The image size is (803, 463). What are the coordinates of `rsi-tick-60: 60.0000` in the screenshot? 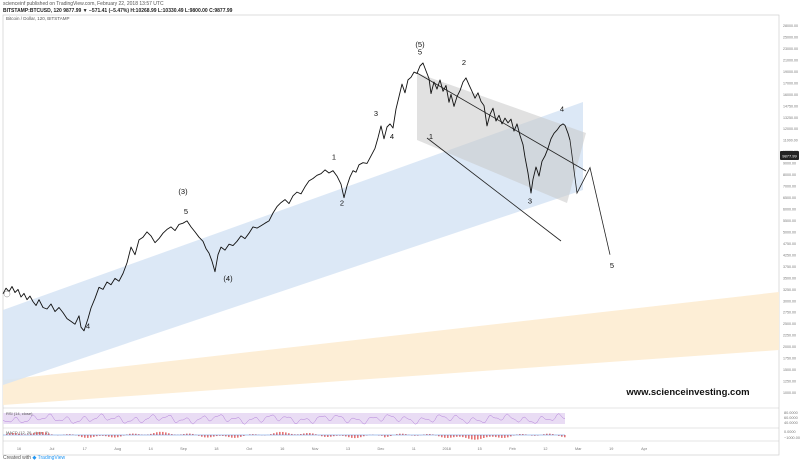 It's located at (791, 418).